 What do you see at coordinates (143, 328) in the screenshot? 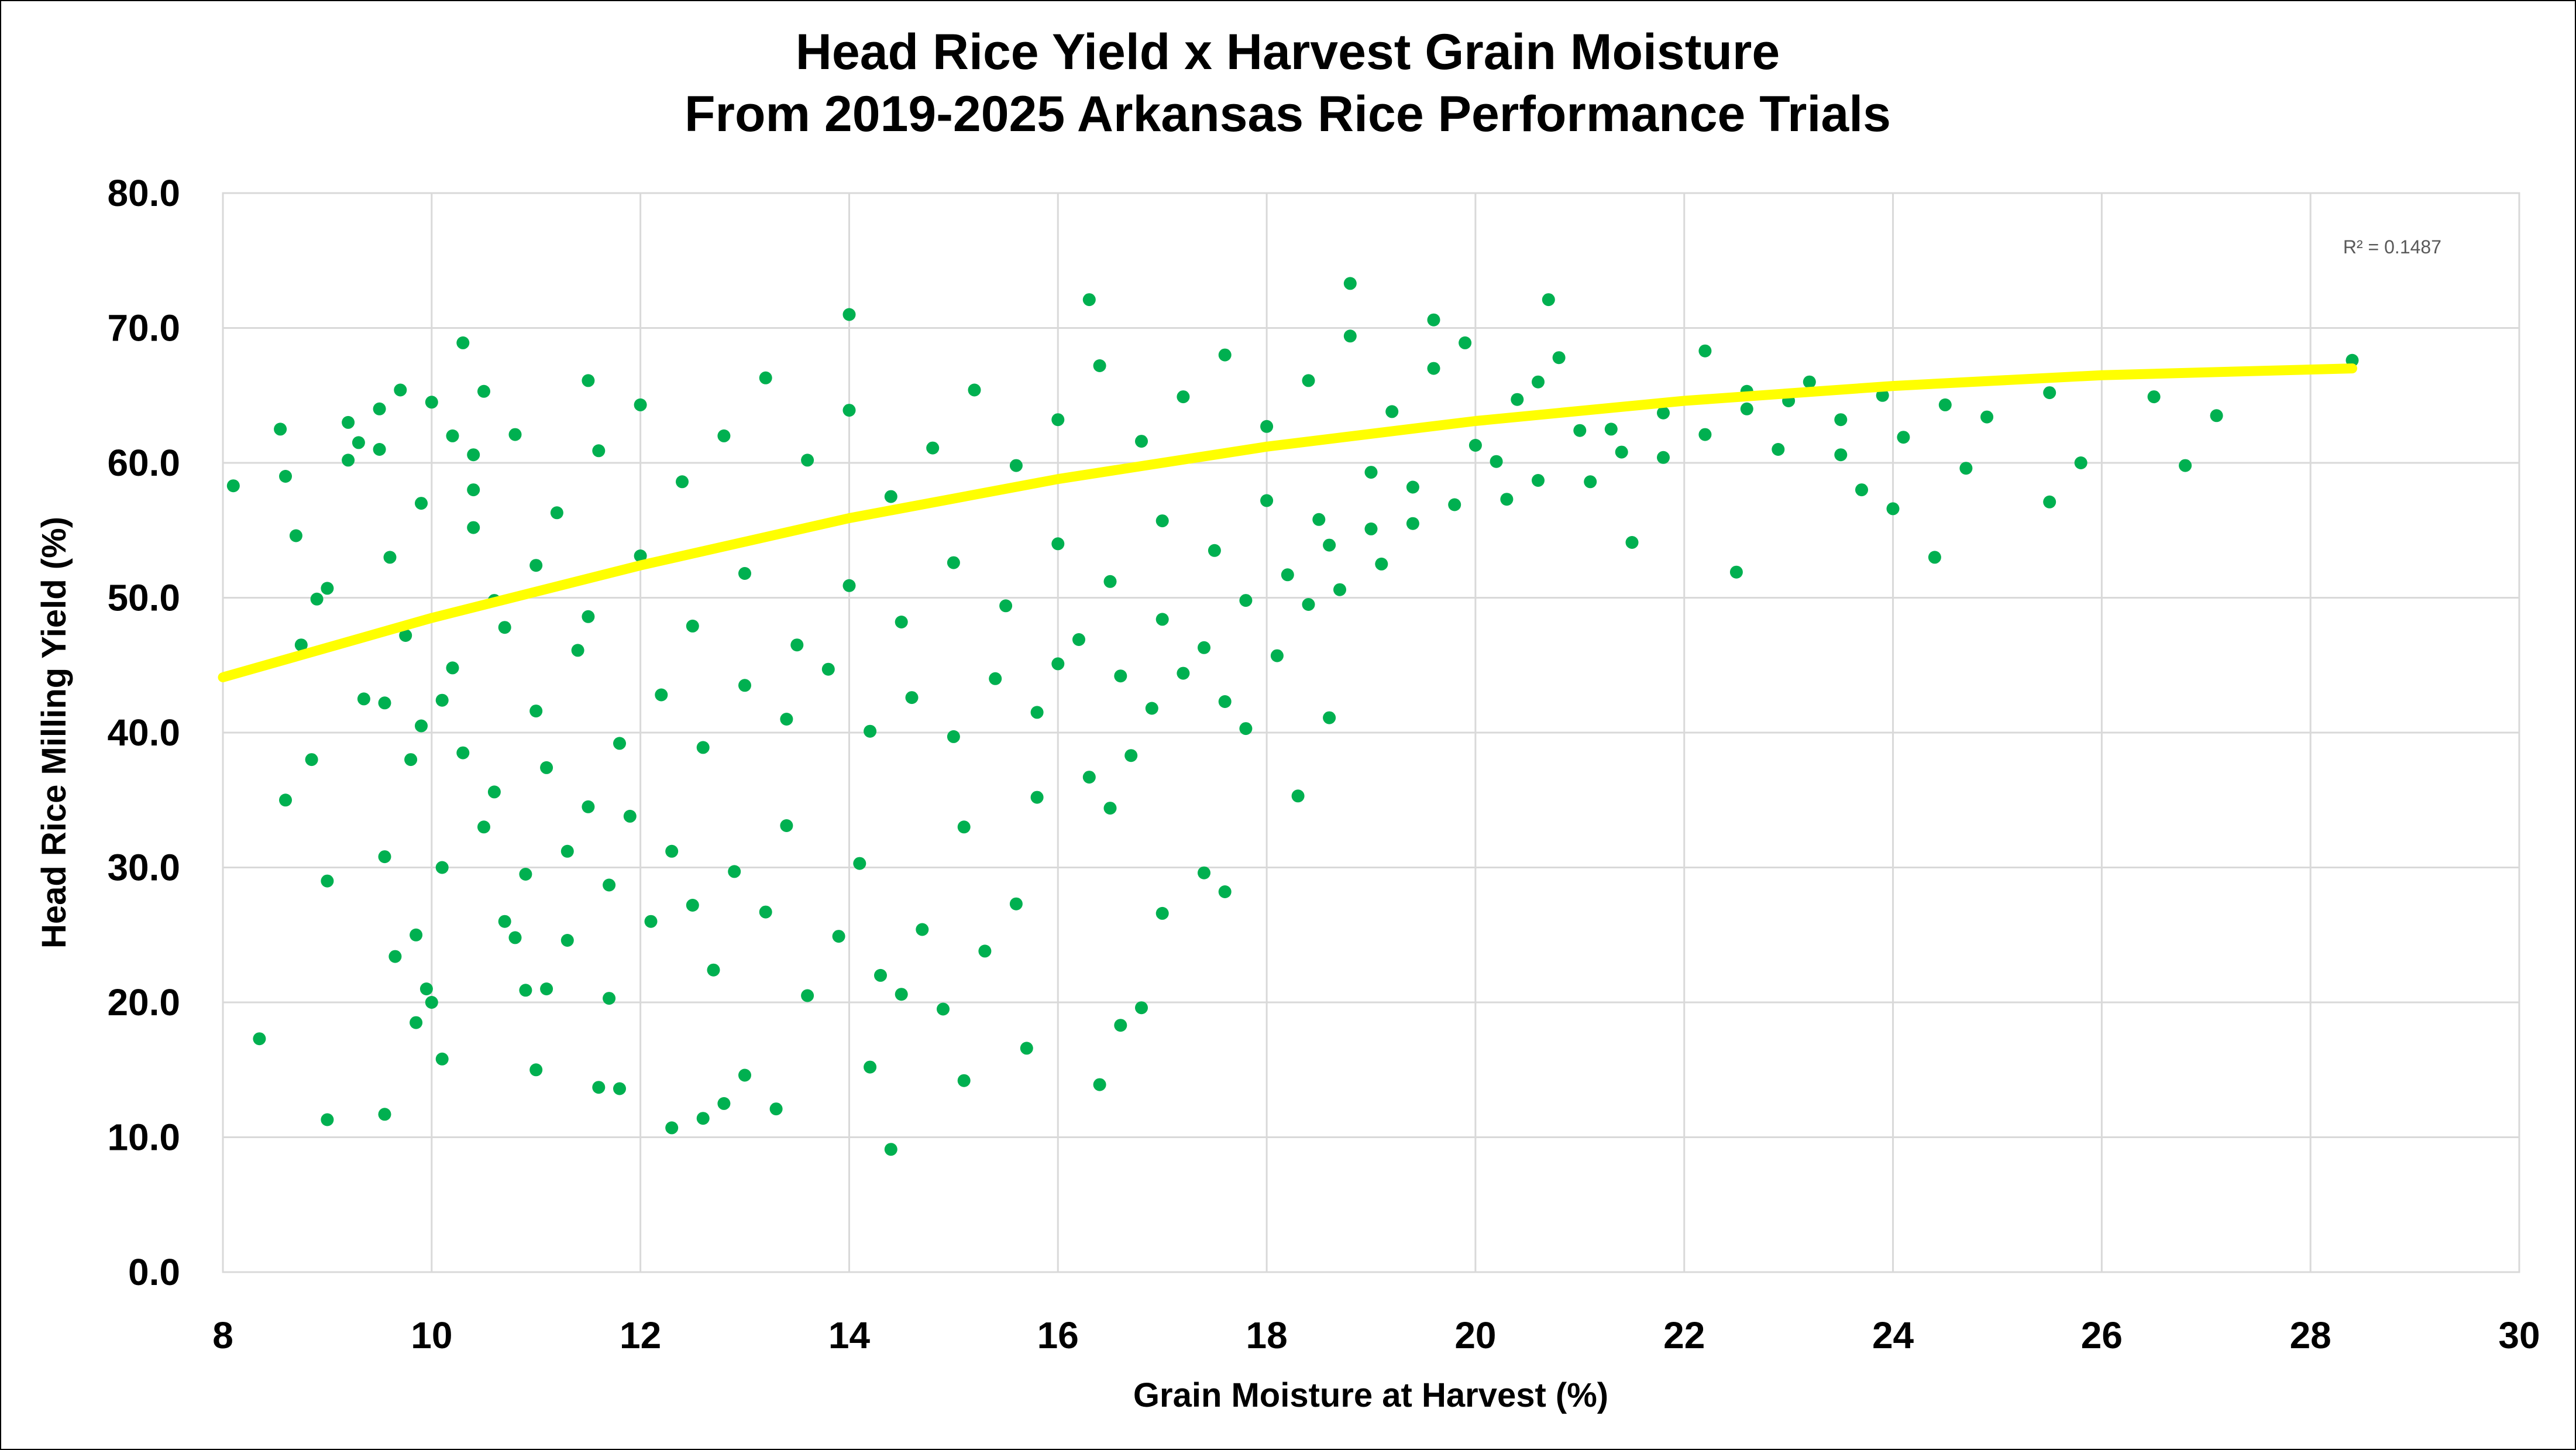
I see `y-tick-label: 70.0` at bounding box center [143, 328].